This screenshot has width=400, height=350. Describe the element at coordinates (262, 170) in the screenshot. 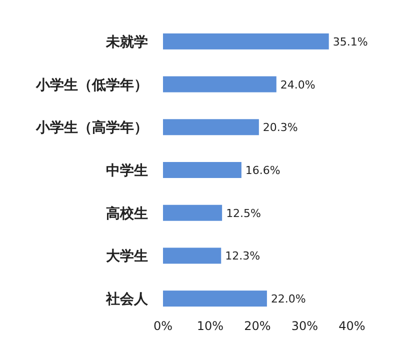

I see `data-label: 16.6%` at that location.